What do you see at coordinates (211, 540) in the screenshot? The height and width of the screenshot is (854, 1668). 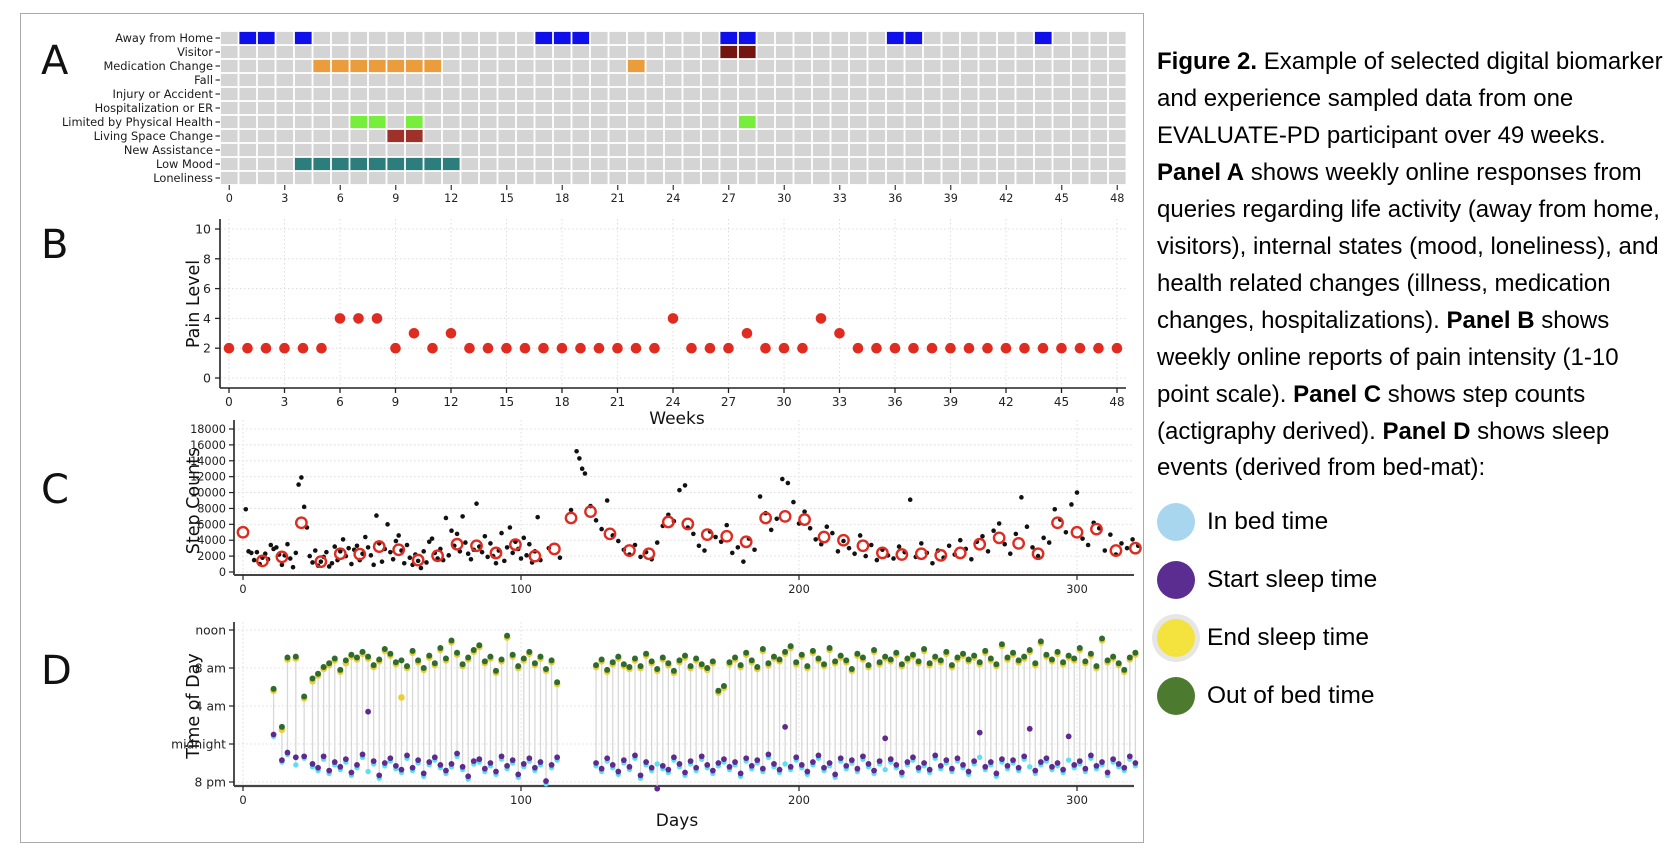 I see `svg-text: 4000` at bounding box center [211, 540].